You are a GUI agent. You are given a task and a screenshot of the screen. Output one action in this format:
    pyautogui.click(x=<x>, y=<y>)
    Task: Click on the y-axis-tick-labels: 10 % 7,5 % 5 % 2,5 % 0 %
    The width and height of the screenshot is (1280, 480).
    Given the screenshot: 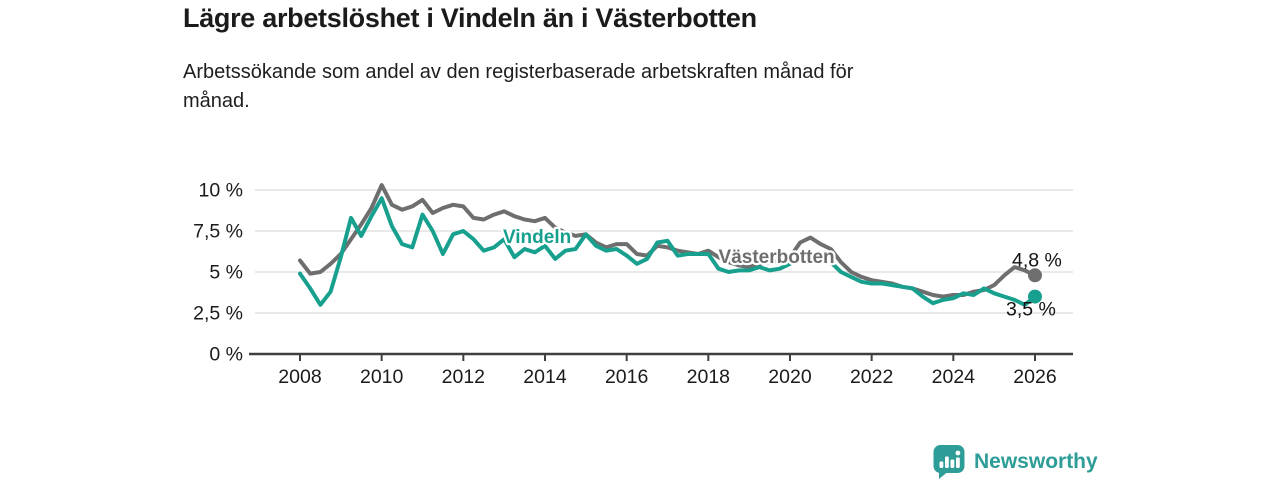 What is the action you would take?
    pyautogui.click(x=218, y=273)
    